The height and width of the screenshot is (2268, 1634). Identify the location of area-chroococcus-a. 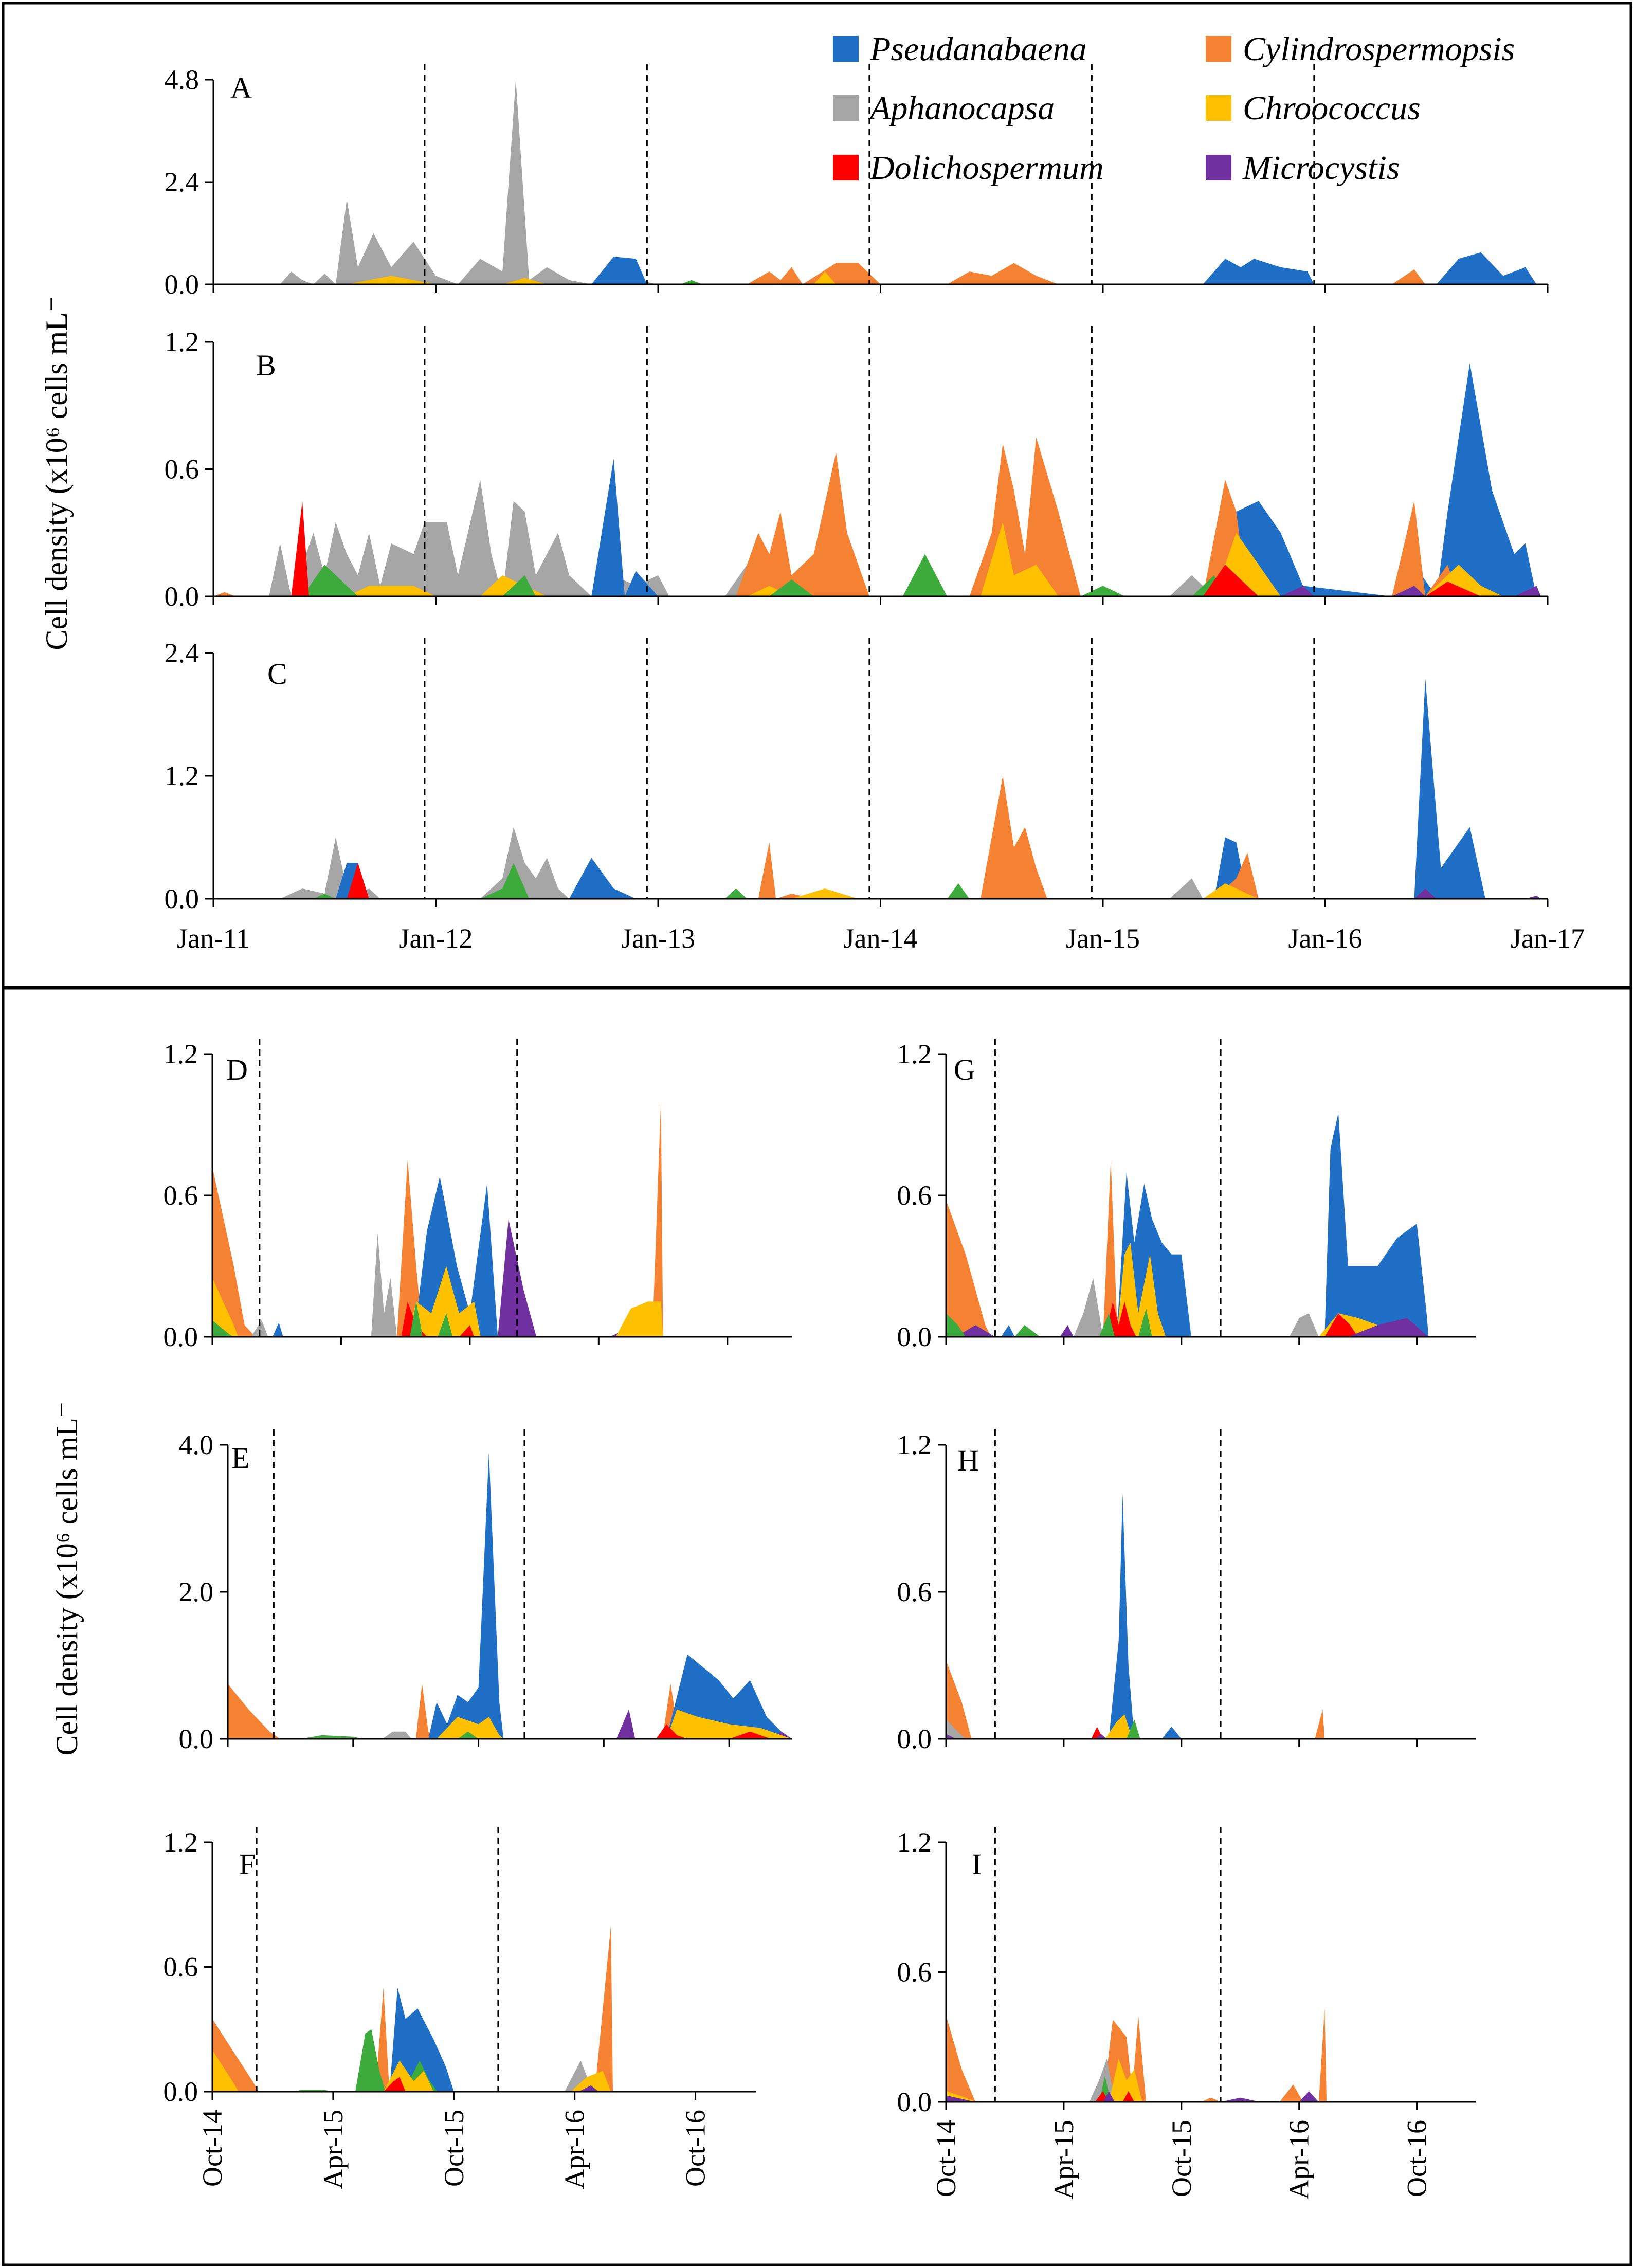
(591, 278).